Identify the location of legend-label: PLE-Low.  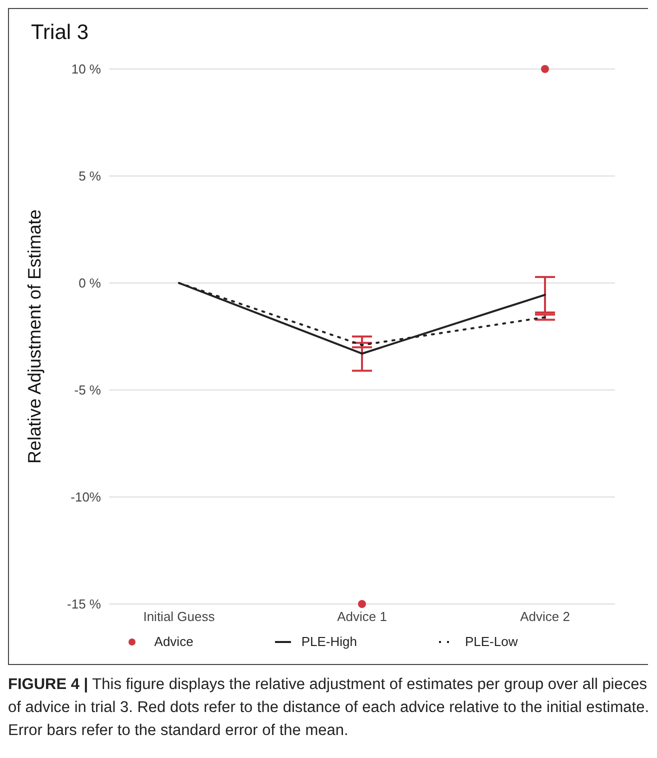
(491, 641).